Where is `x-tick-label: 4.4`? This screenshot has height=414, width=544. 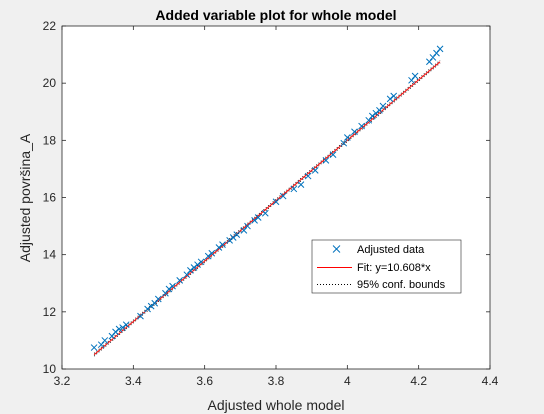
x-tick-label: 4.4 is located at coordinates (490, 381).